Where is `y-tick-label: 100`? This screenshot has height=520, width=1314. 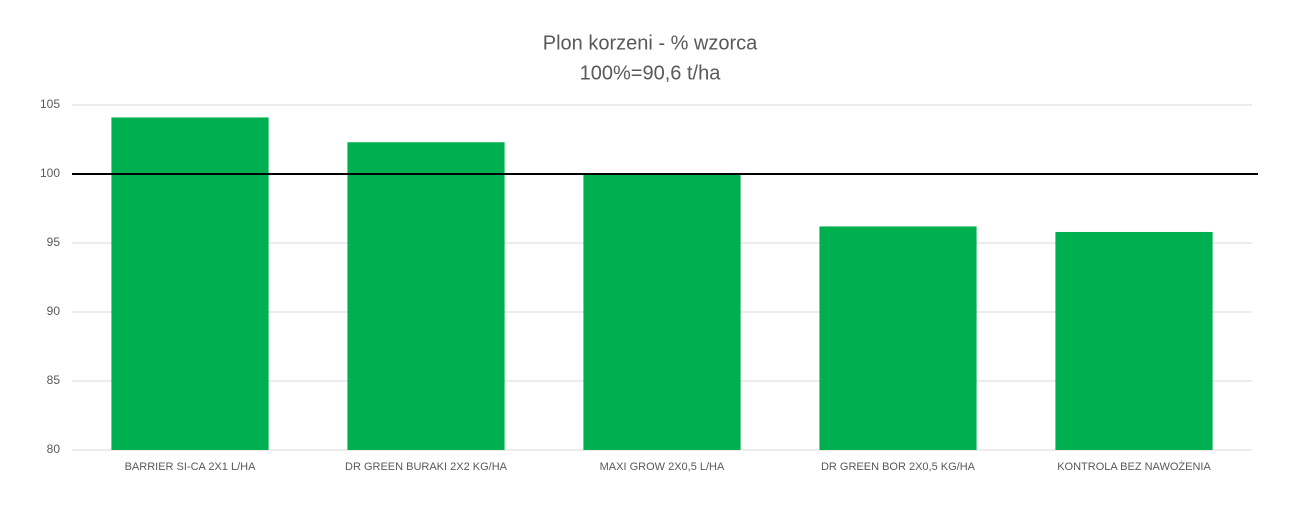 y-tick-label: 100 is located at coordinates (50, 173).